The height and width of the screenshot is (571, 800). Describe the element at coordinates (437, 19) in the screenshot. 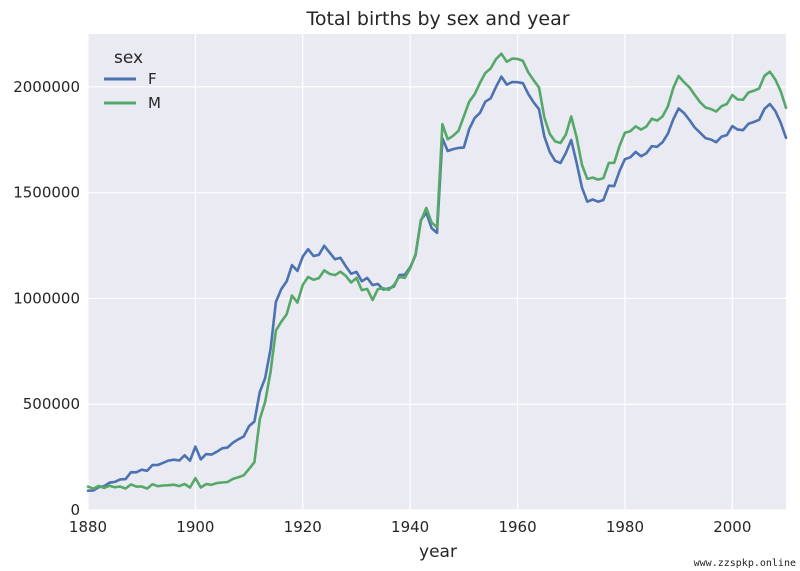

I see `chart-title: Total births by sex and year` at that location.